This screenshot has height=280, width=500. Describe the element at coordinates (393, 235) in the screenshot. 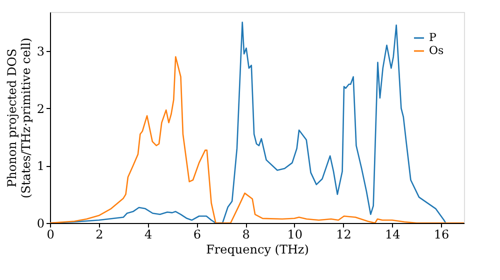

I see `x-tick-label: 14` at that location.